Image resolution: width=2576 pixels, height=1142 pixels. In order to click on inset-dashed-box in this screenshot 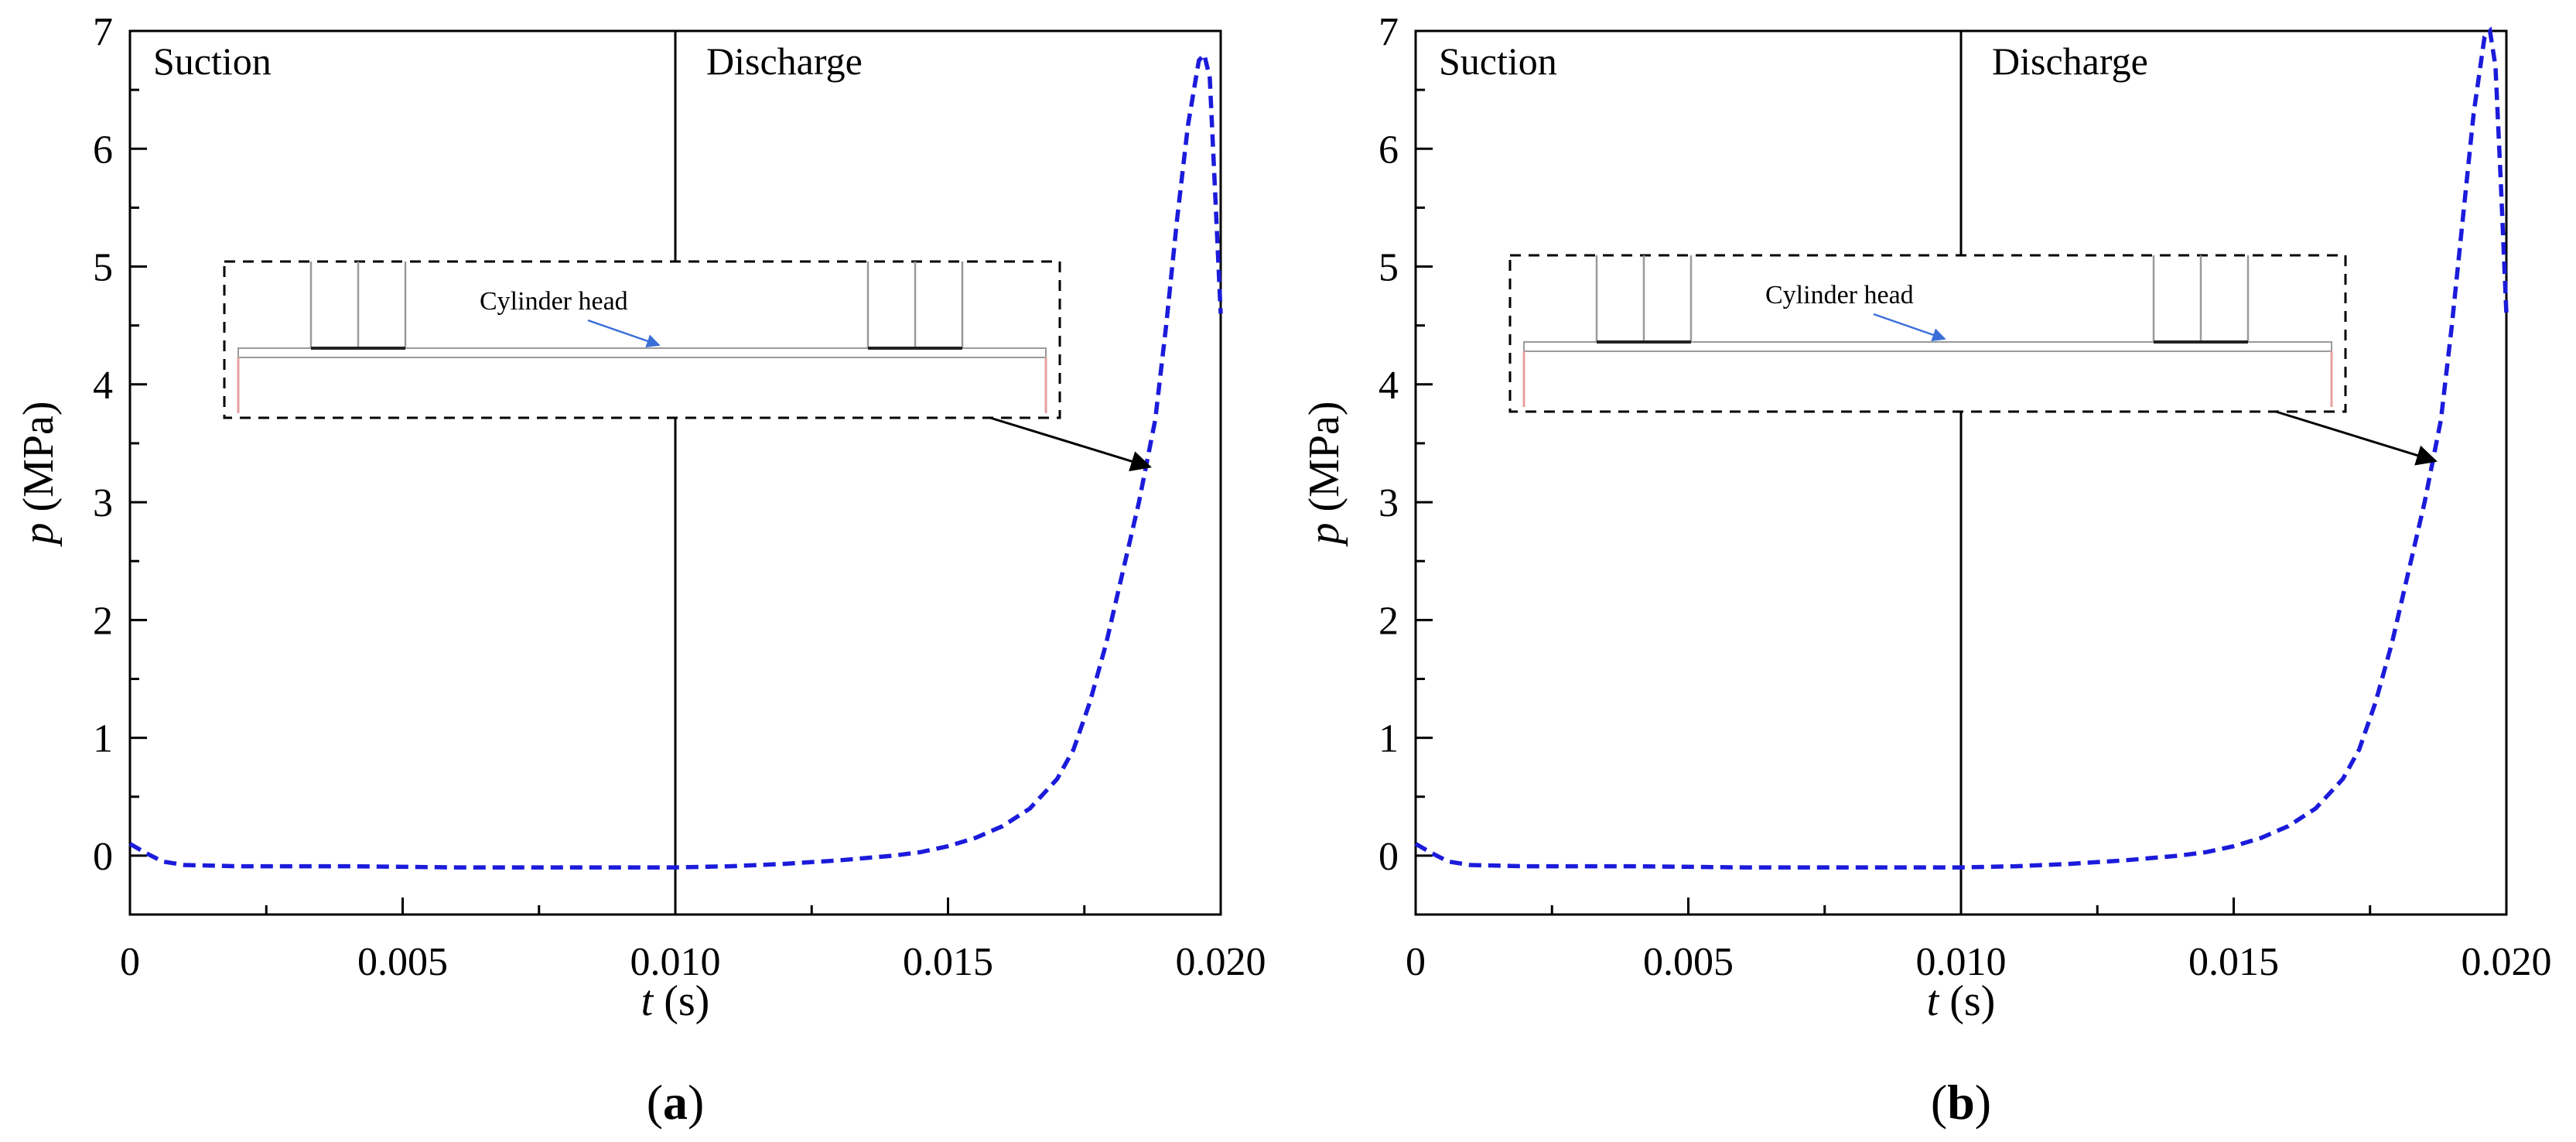, I will do `click(642, 339)`.